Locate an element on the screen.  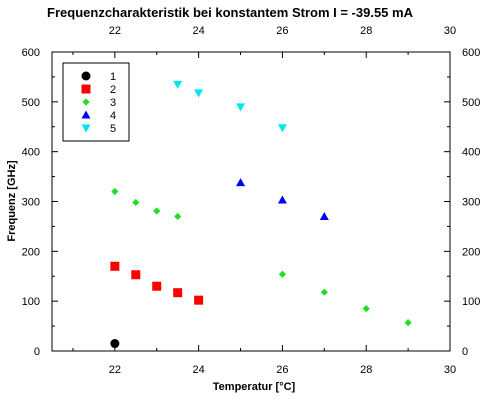
y-tick-label-left: 200 is located at coordinates (31, 252).